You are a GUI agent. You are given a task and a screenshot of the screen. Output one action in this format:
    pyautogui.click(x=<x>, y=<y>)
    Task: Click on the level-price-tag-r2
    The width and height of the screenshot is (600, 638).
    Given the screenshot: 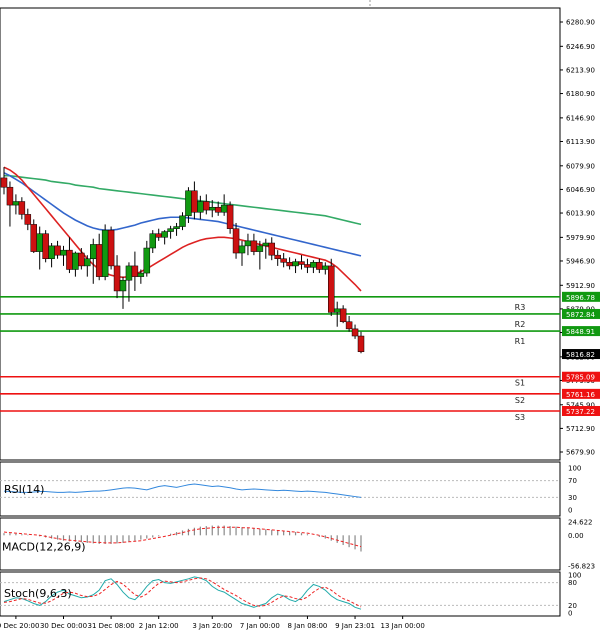 What is the action you would take?
    pyautogui.click(x=581, y=313)
    